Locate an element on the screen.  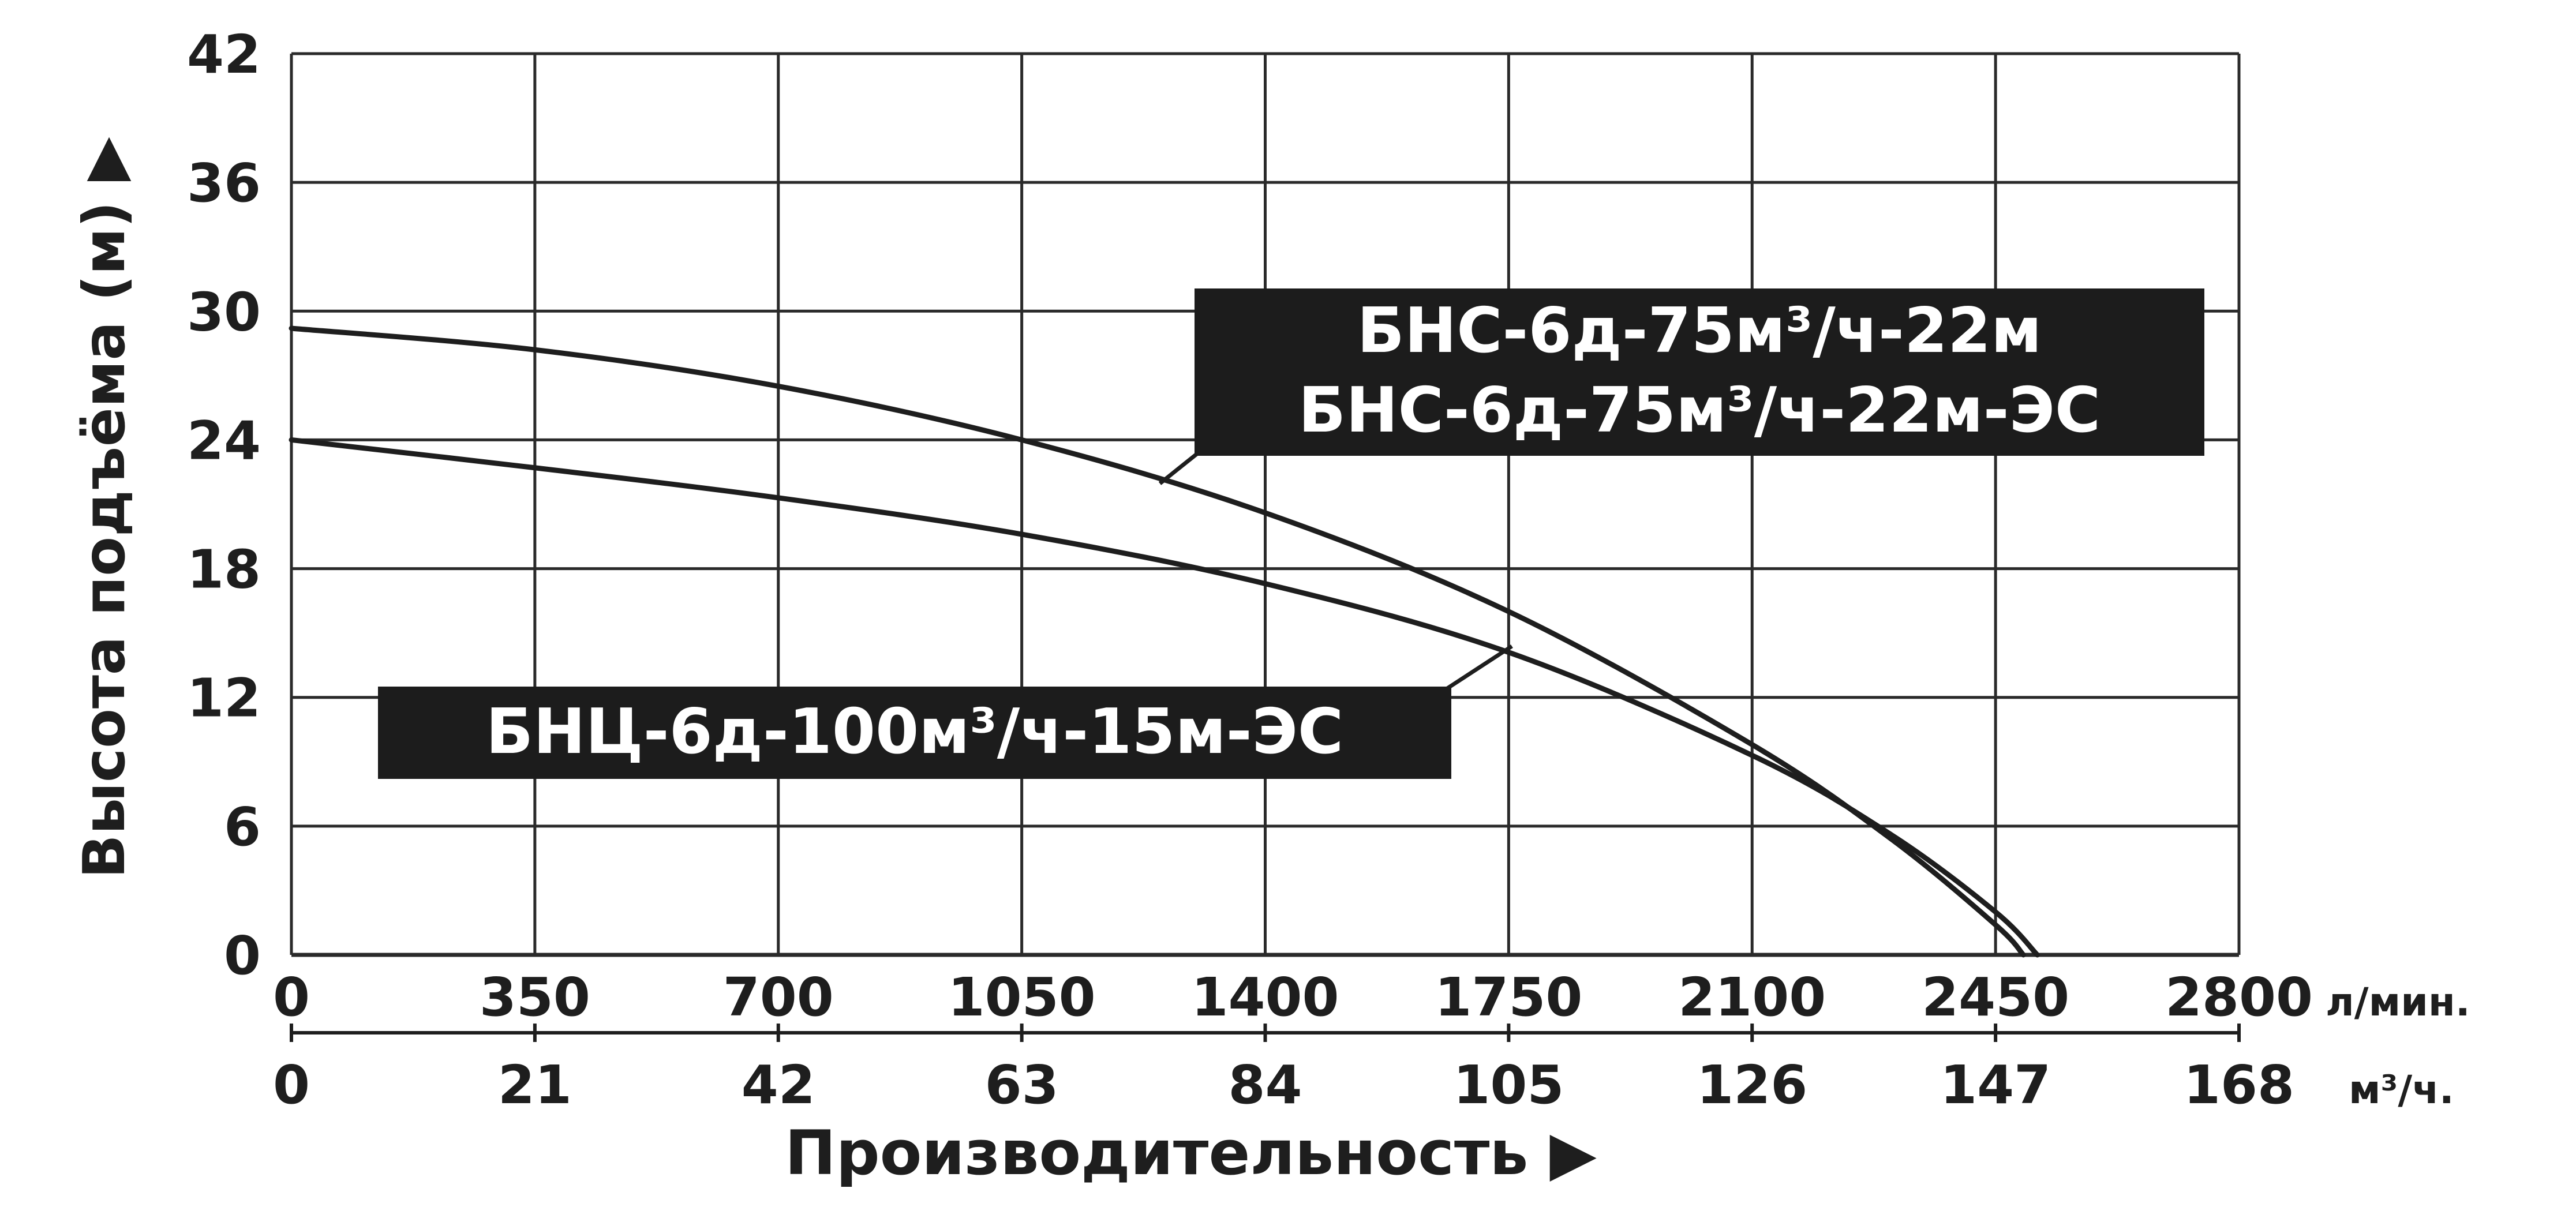
y-tick-label: 24 is located at coordinates (224, 440).